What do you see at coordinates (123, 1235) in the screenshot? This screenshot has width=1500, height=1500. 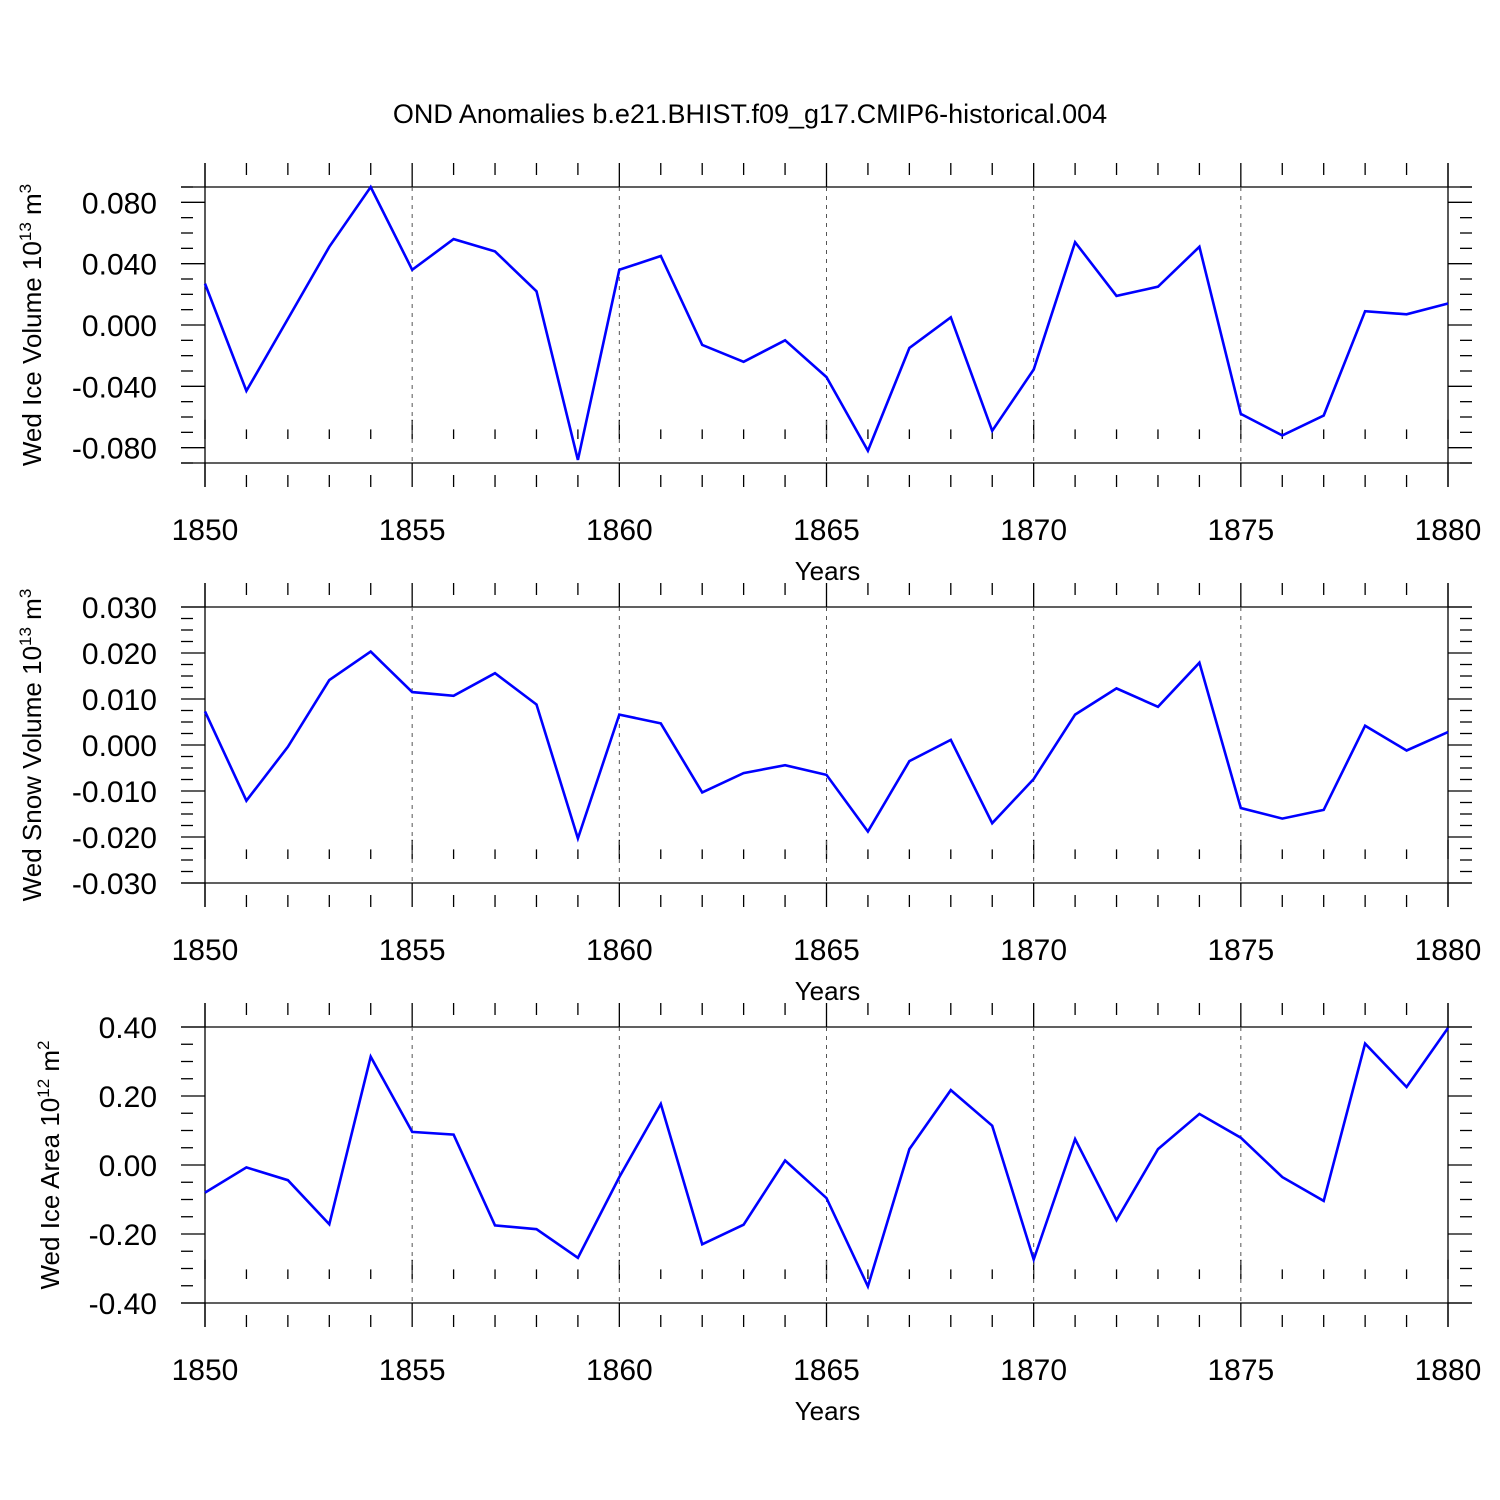 I see `y-tick-label: -0.20` at bounding box center [123, 1235].